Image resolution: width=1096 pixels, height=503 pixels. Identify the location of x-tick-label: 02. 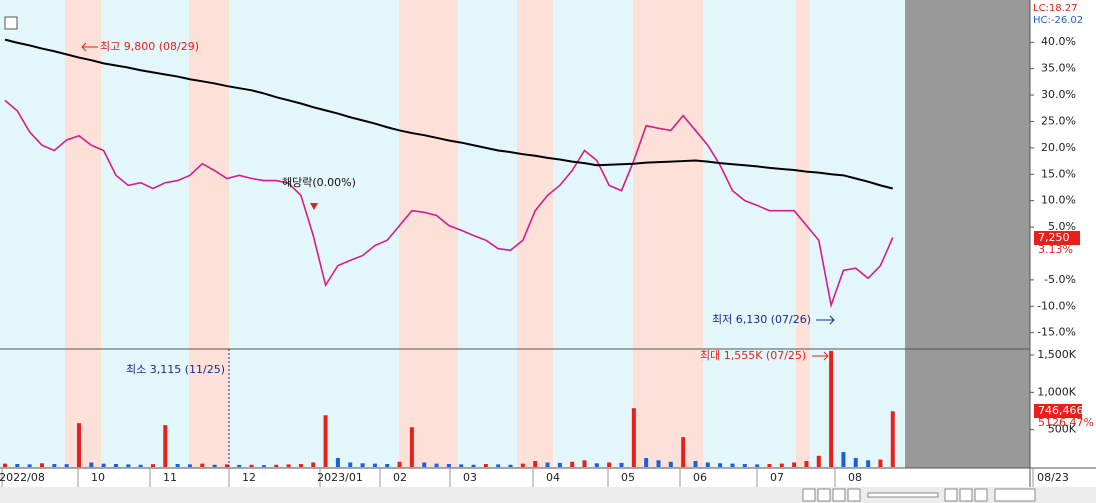
(400, 477).